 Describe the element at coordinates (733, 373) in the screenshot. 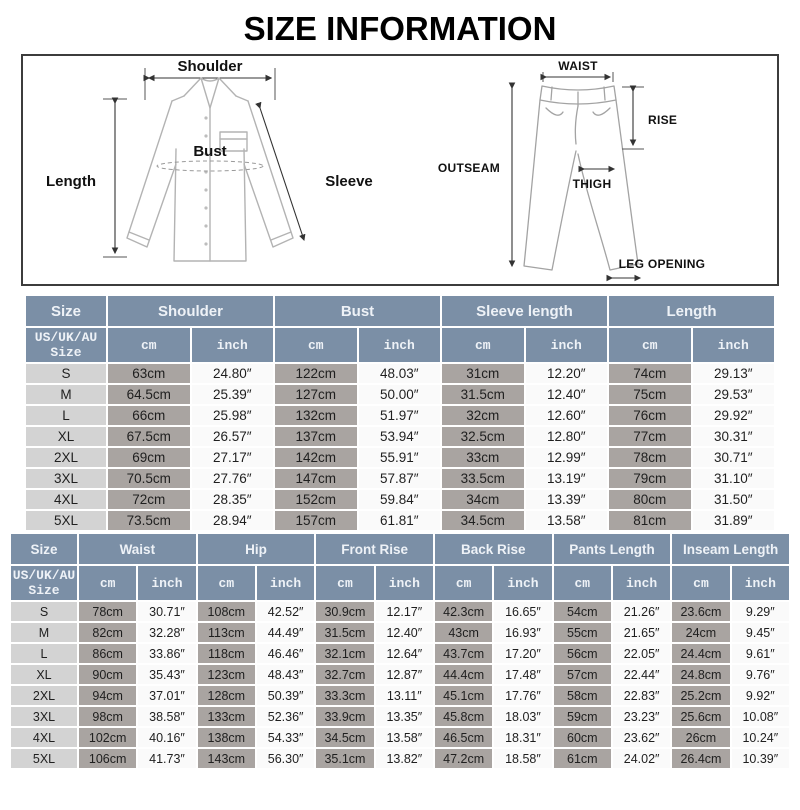

I see `value-cell: 29.13″` at that location.